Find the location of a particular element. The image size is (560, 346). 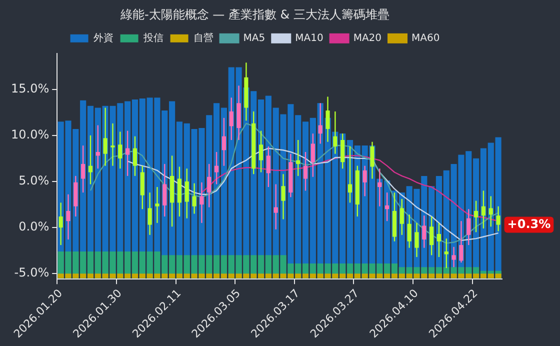

legend-label: 投信 is located at coordinates (153, 38).